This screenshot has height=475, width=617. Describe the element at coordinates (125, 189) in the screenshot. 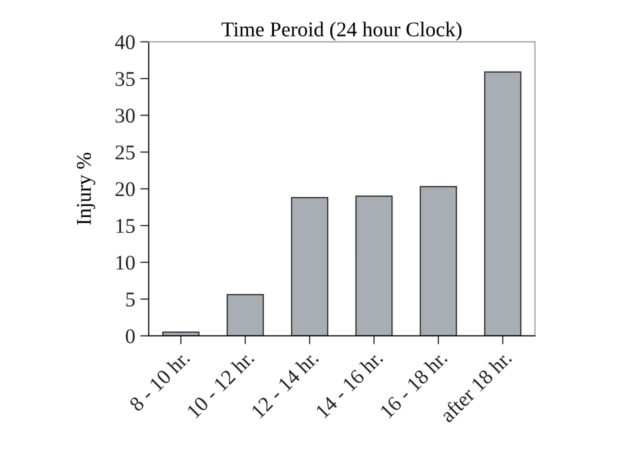

I see `y-tick-label: 20` at that location.